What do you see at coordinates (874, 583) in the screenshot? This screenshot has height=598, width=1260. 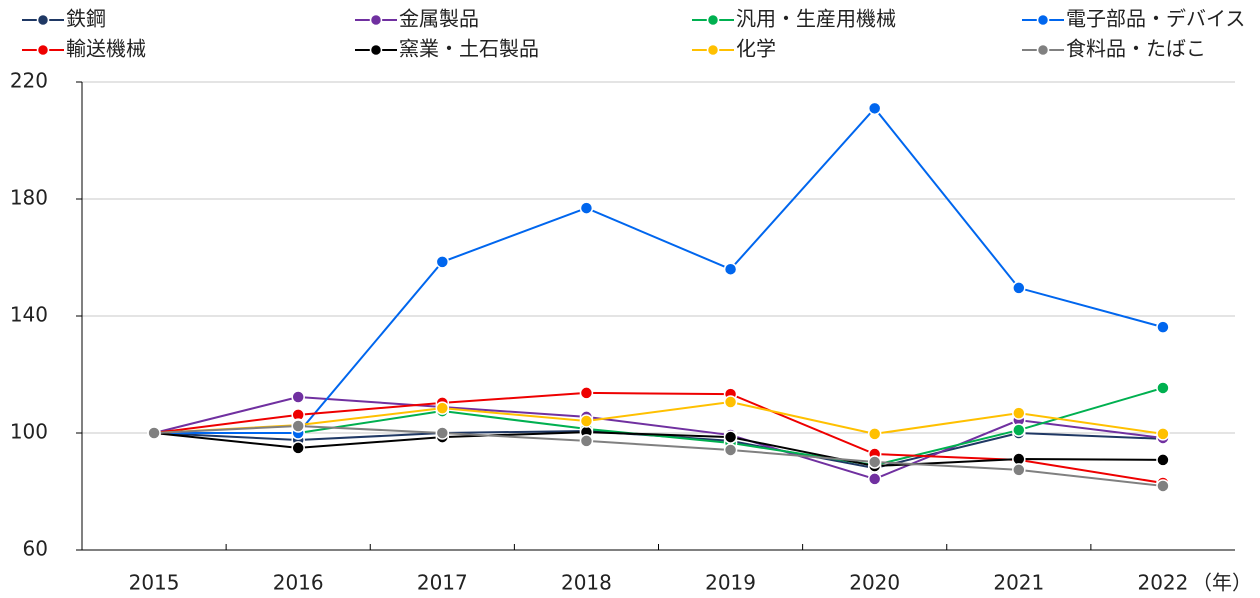 I see `x-tick-label: 2020` at bounding box center [874, 583].